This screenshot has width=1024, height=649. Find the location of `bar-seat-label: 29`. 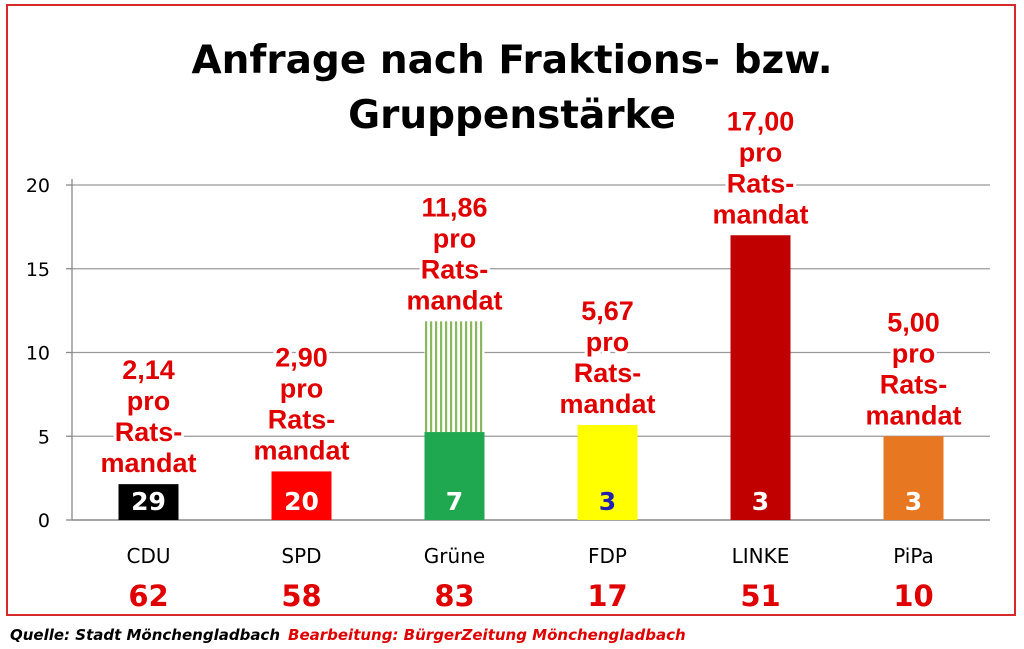

bar-seat-label: 29 is located at coordinates (148, 501).